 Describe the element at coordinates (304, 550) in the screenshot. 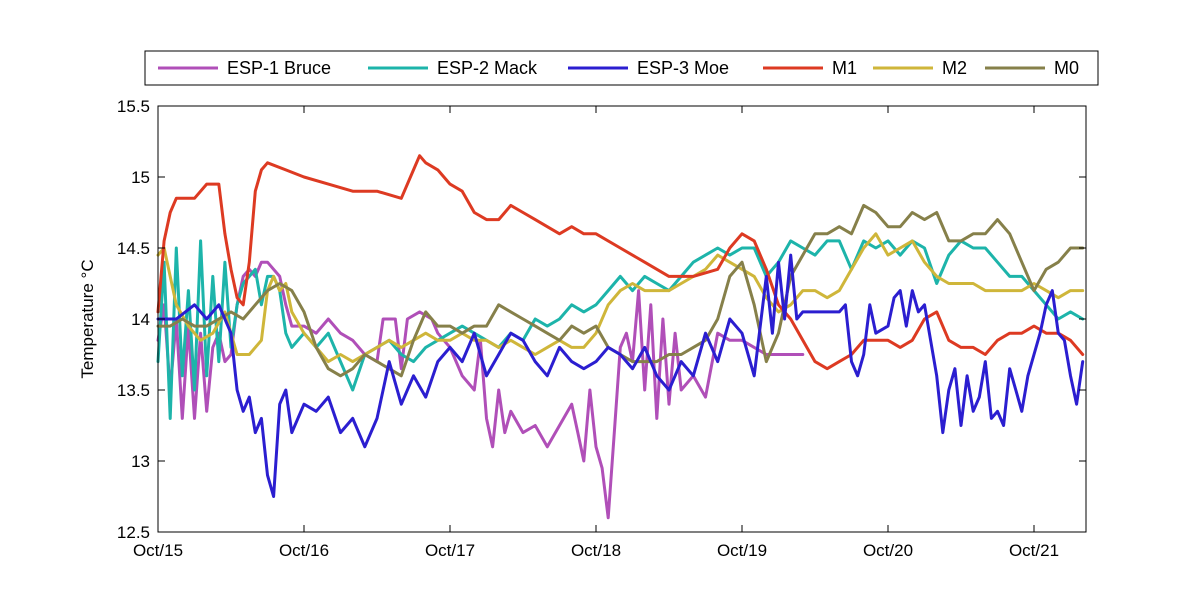

I see `x-tick-label: Oct/16` at that location.